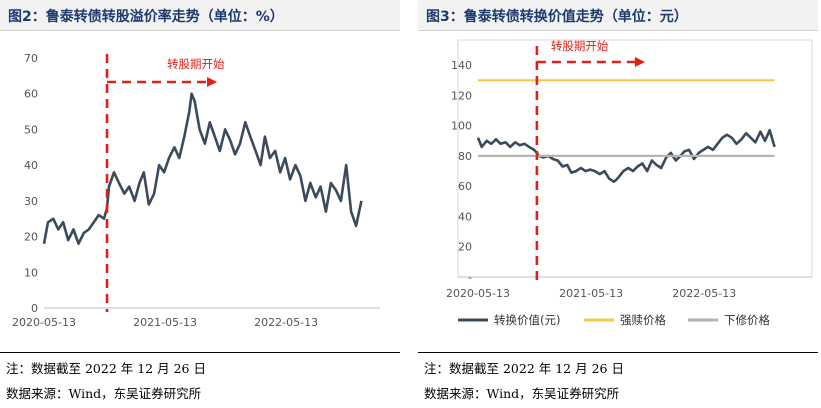 This screenshot has height=408, width=821. Describe the element at coordinates (747, 320) in the screenshot. I see `legend-label: 下修价格` at that location.